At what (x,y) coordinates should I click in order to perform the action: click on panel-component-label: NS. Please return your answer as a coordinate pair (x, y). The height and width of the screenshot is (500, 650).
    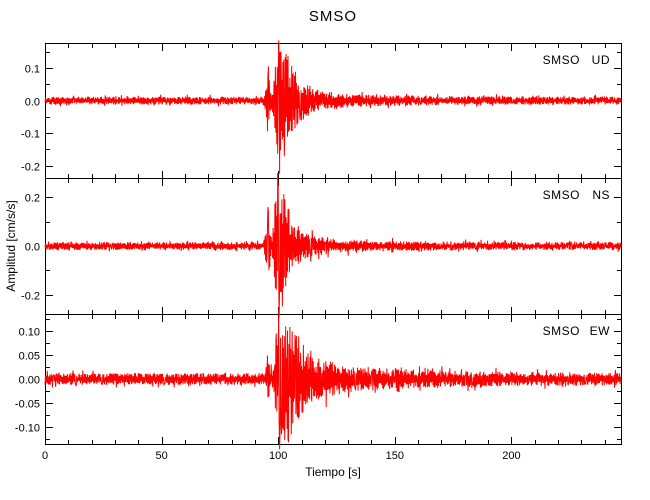
    Looking at the image, I should click on (601, 195).